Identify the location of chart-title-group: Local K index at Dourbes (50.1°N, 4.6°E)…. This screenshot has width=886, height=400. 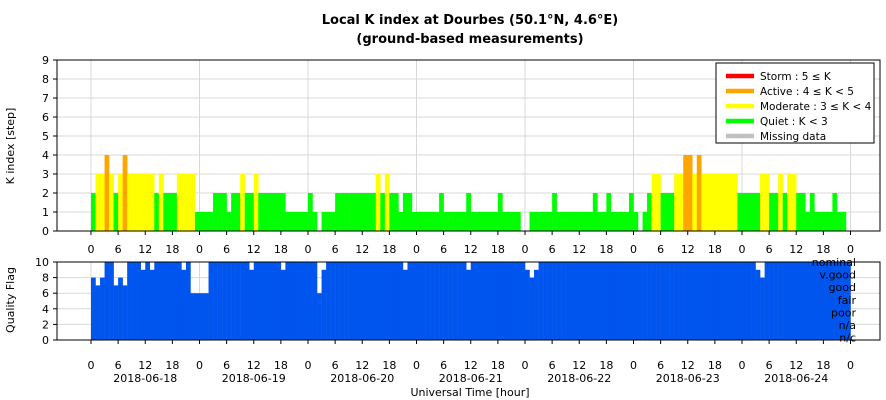
(470, 30).